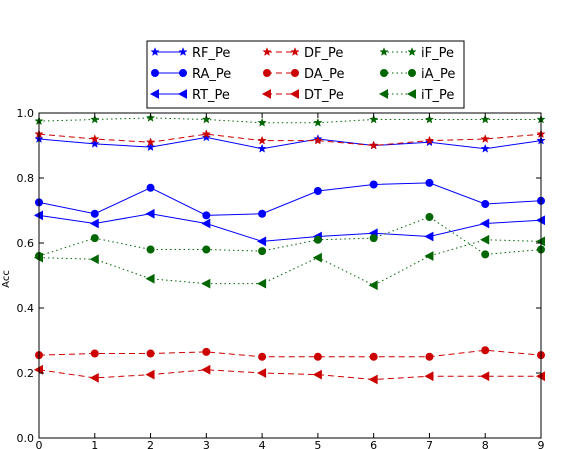  I want to click on series-DA_Pe, so click(290, 353).